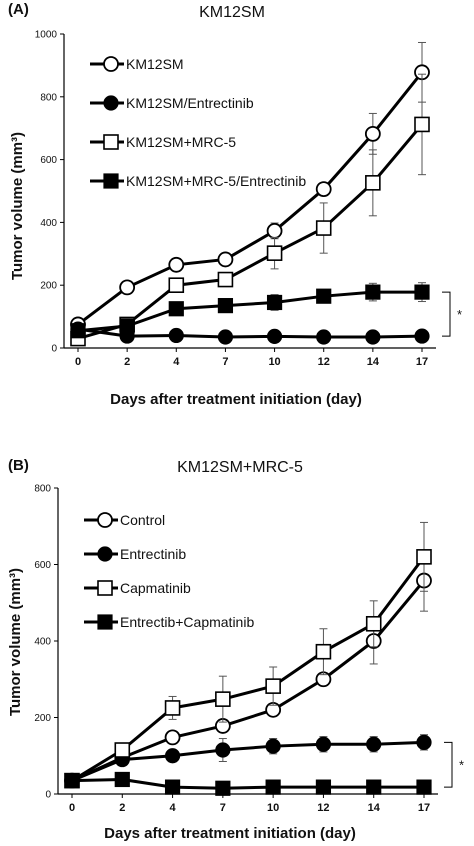  I want to click on panel-a-significance-bracket: *, so click(452, 314).